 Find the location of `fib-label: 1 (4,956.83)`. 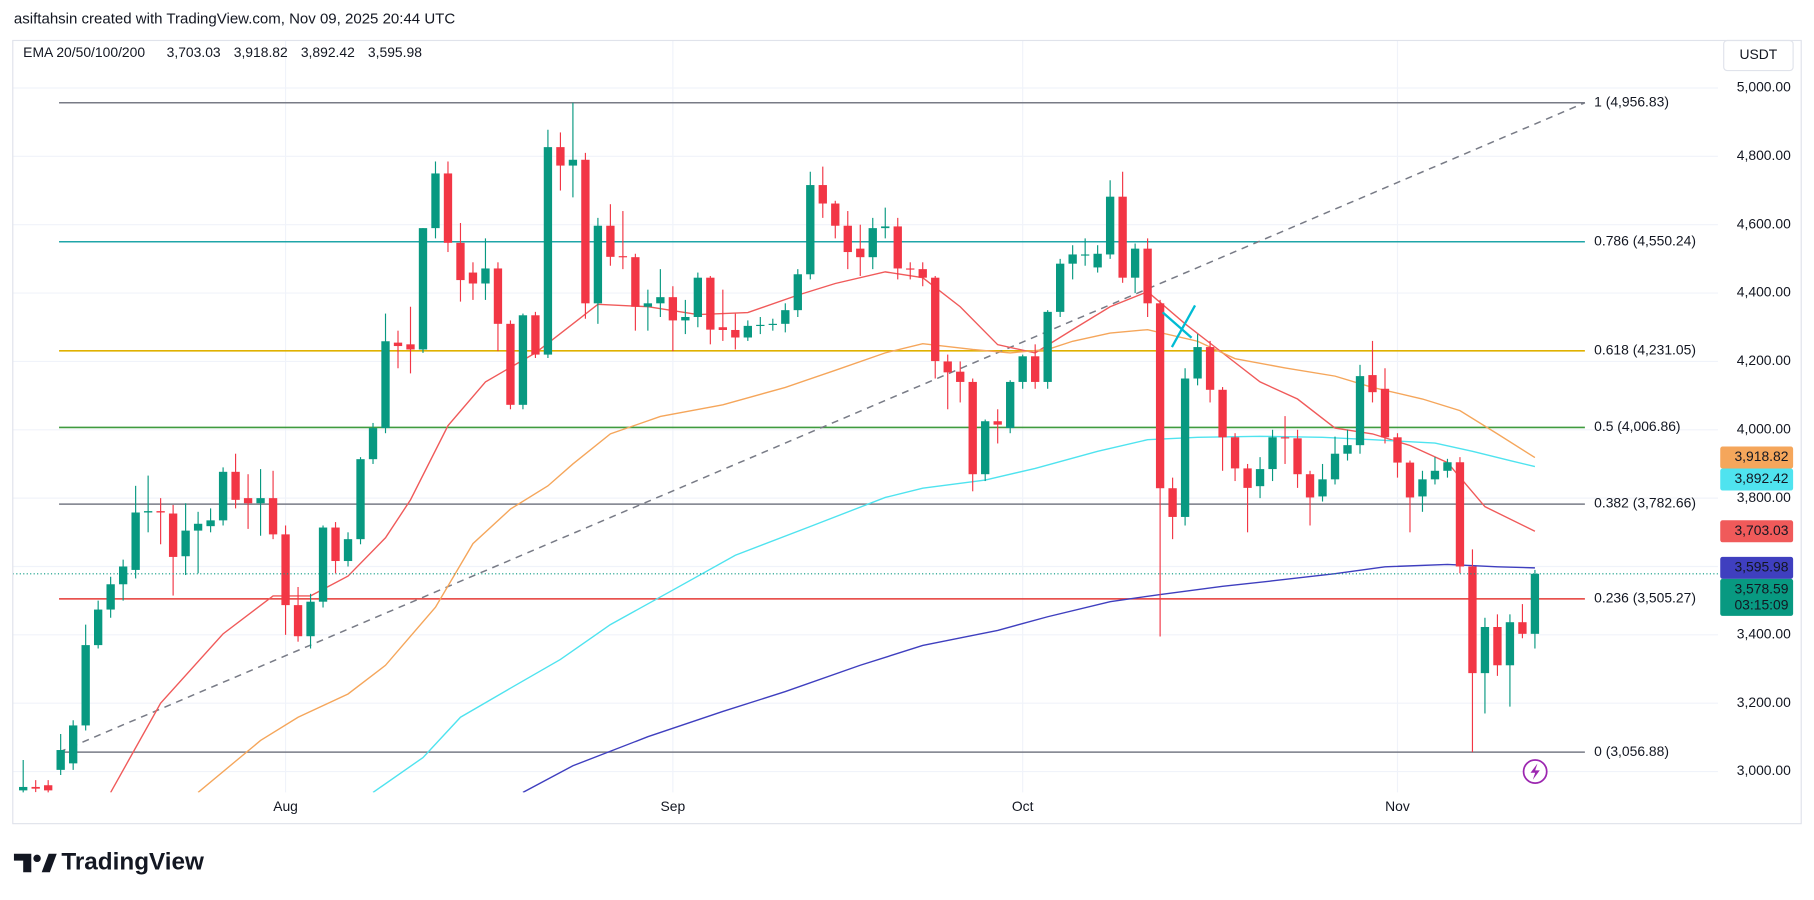

fib-label: 1 (4,956.83) is located at coordinates (1631, 101).